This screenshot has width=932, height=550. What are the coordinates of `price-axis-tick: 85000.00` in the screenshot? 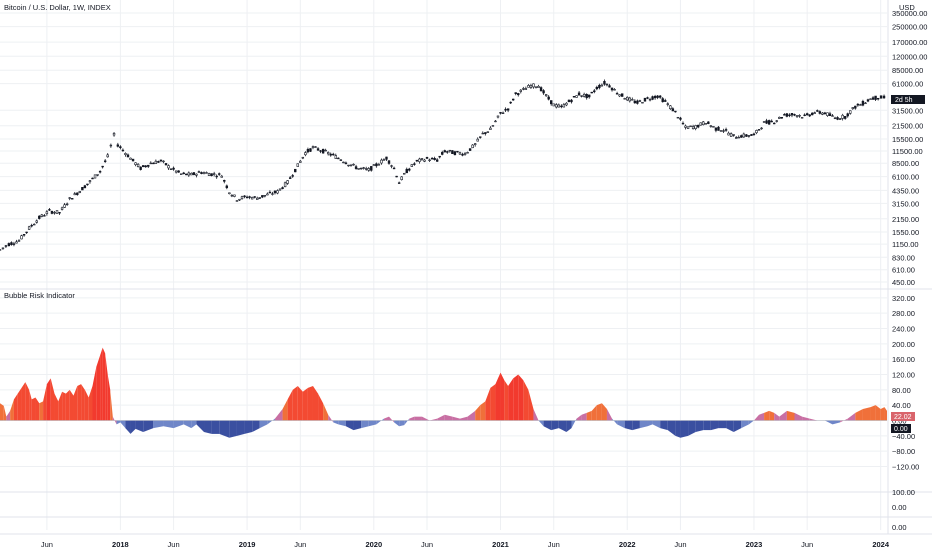 It's located at (907, 70).